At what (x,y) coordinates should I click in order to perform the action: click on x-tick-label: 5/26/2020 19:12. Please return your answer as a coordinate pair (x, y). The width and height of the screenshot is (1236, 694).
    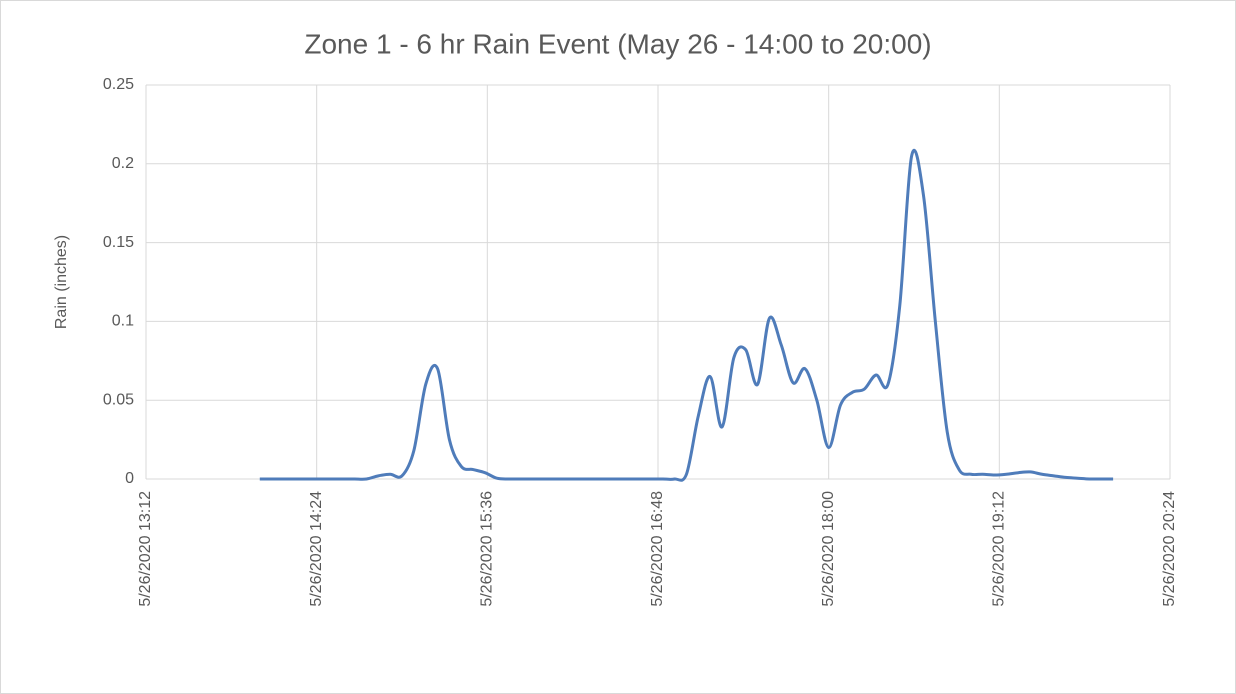
    Looking at the image, I should click on (999, 549).